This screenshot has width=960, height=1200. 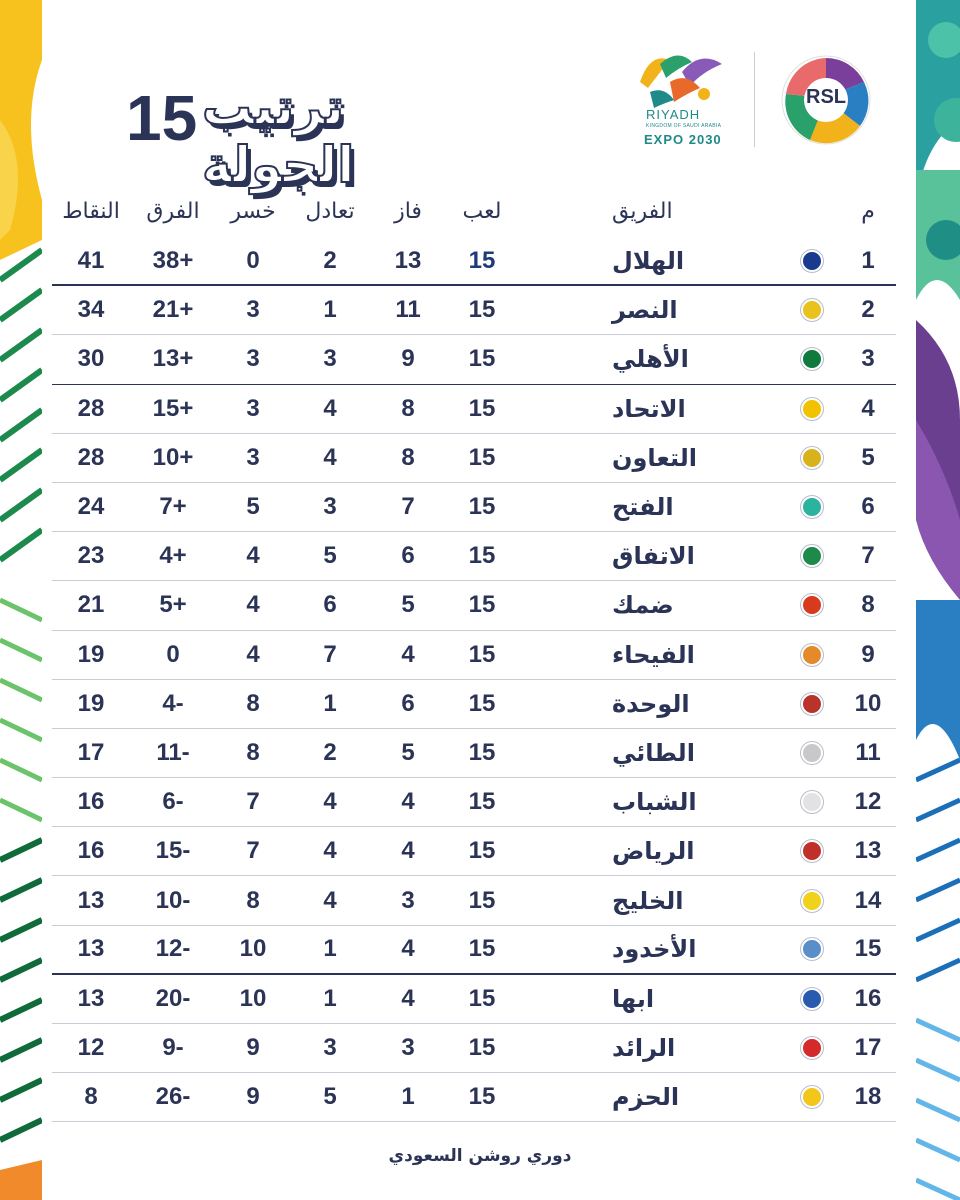 I want to click on cell-goal-diff: 12-, so click(x=173, y=949).